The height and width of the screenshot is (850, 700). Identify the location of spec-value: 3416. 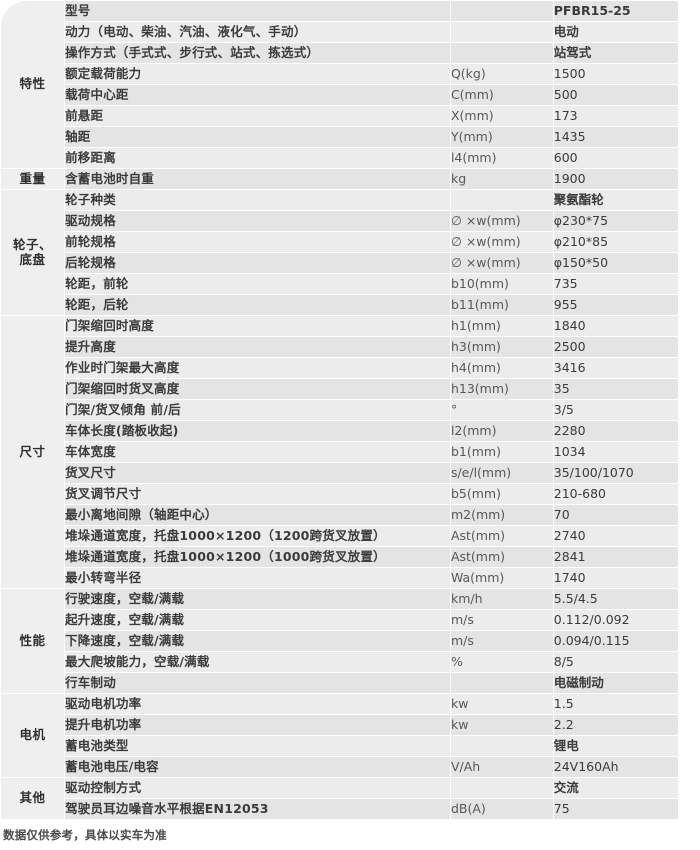
(615, 368).